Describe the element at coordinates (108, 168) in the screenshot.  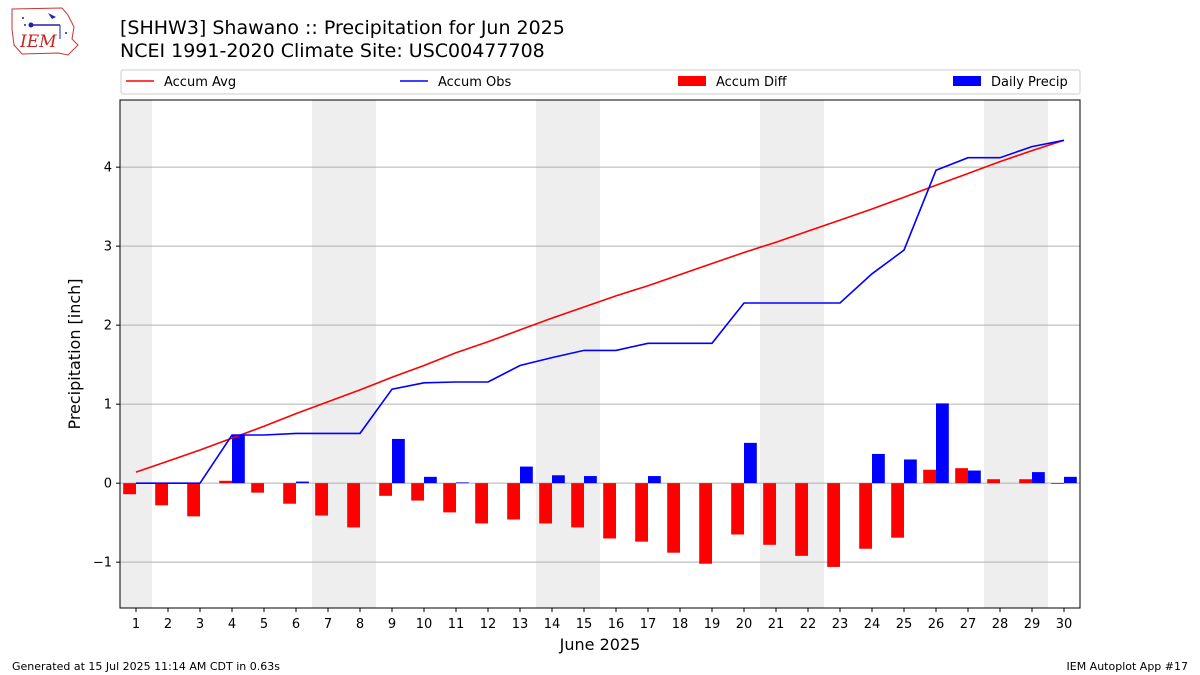
I see `y-tick-label: 4` at that location.